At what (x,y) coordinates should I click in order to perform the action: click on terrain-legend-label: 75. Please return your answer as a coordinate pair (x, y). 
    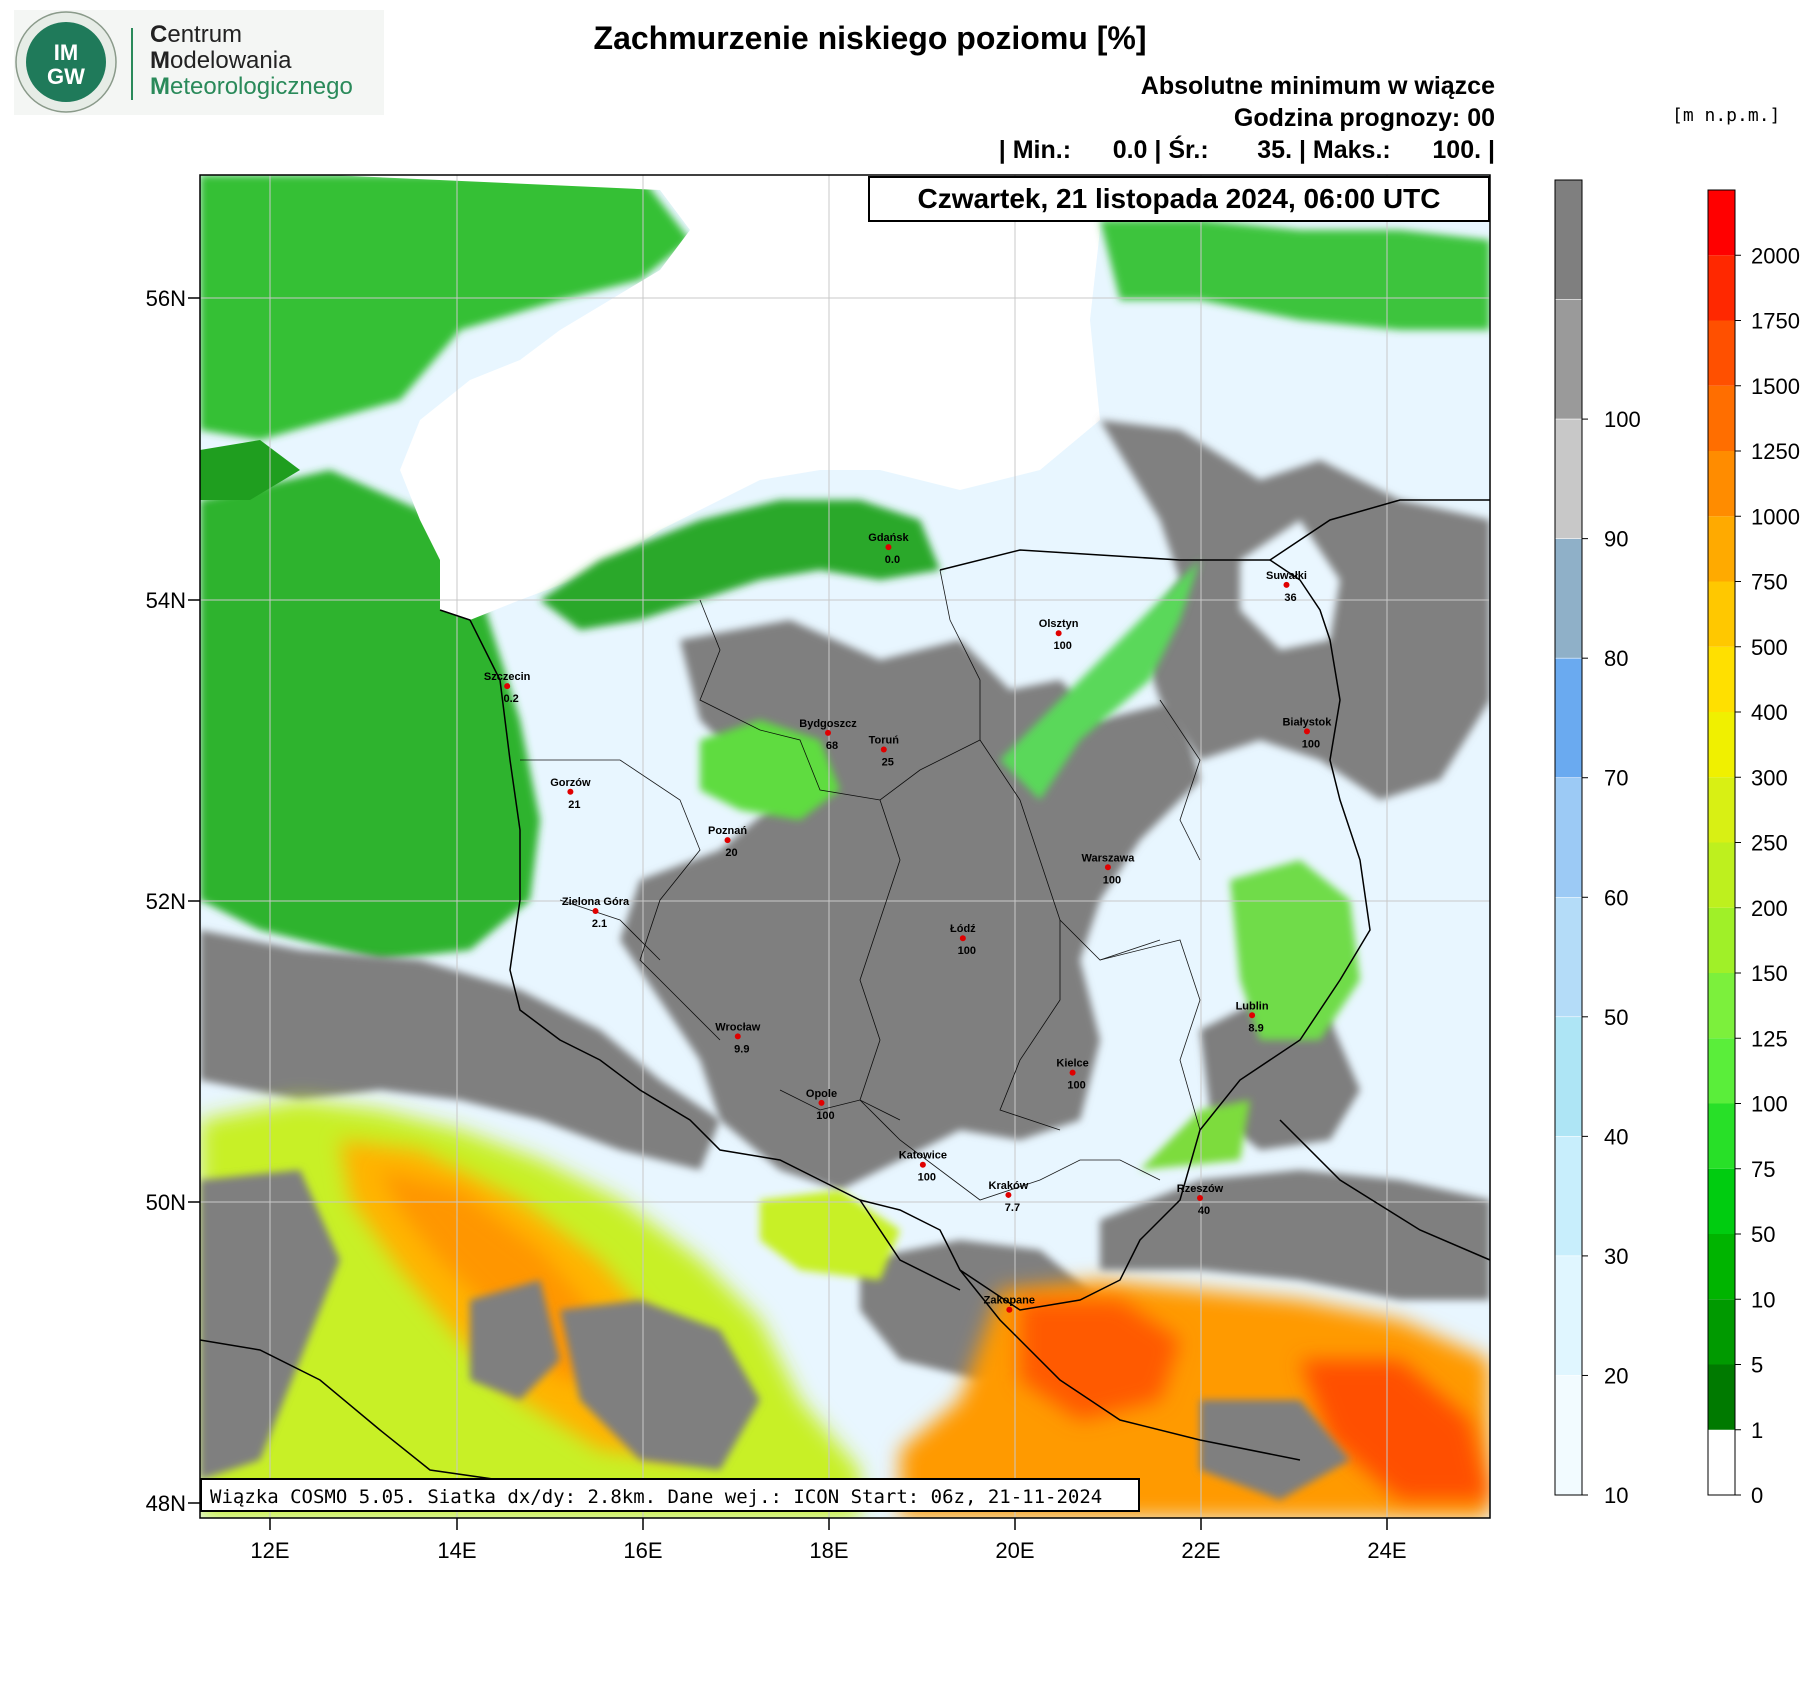
    Looking at the image, I should click on (1763, 1169).